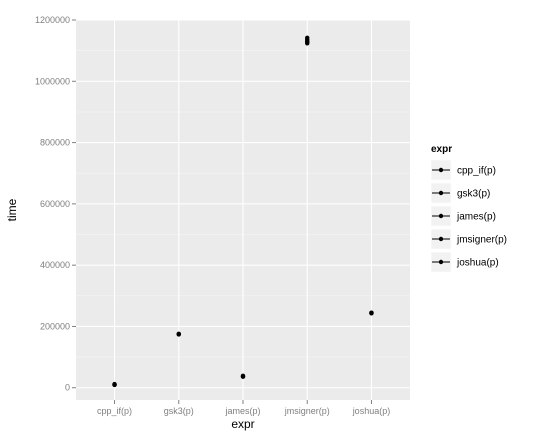 The width and height of the screenshot is (540, 442). I want to click on y-axis-ticks: 0 200000 400000 600000 800000 1000000 1200000, so click(55, 204).